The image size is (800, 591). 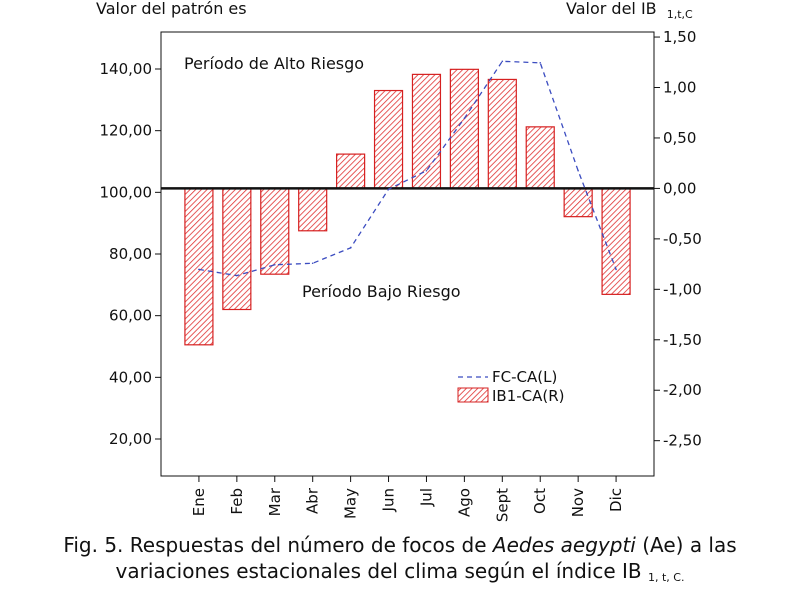 What do you see at coordinates (528, 396) in the screenshot?
I see `legend-bar-label: IB1-CA(R)` at bounding box center [528, 396].